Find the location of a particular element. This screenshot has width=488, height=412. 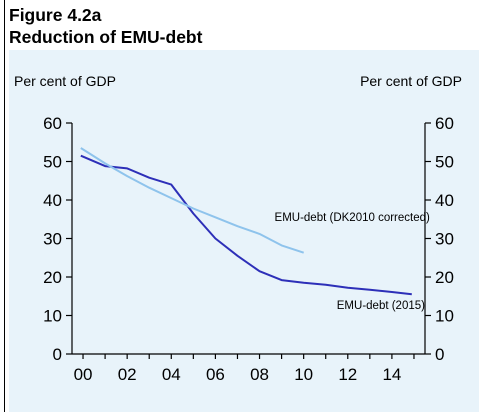

y-axis-label-left: Per cent of GDP is located at coordinates (65, 81).